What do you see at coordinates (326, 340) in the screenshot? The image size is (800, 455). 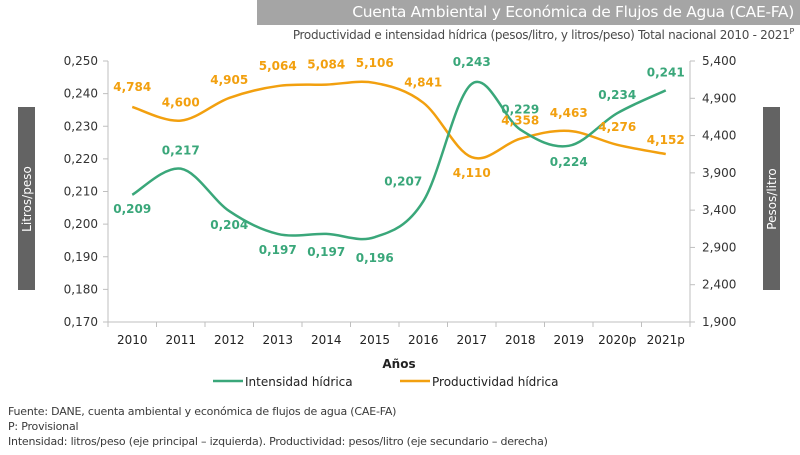 I see `x-tick-label: 2014` at bounding box center [326, 340].